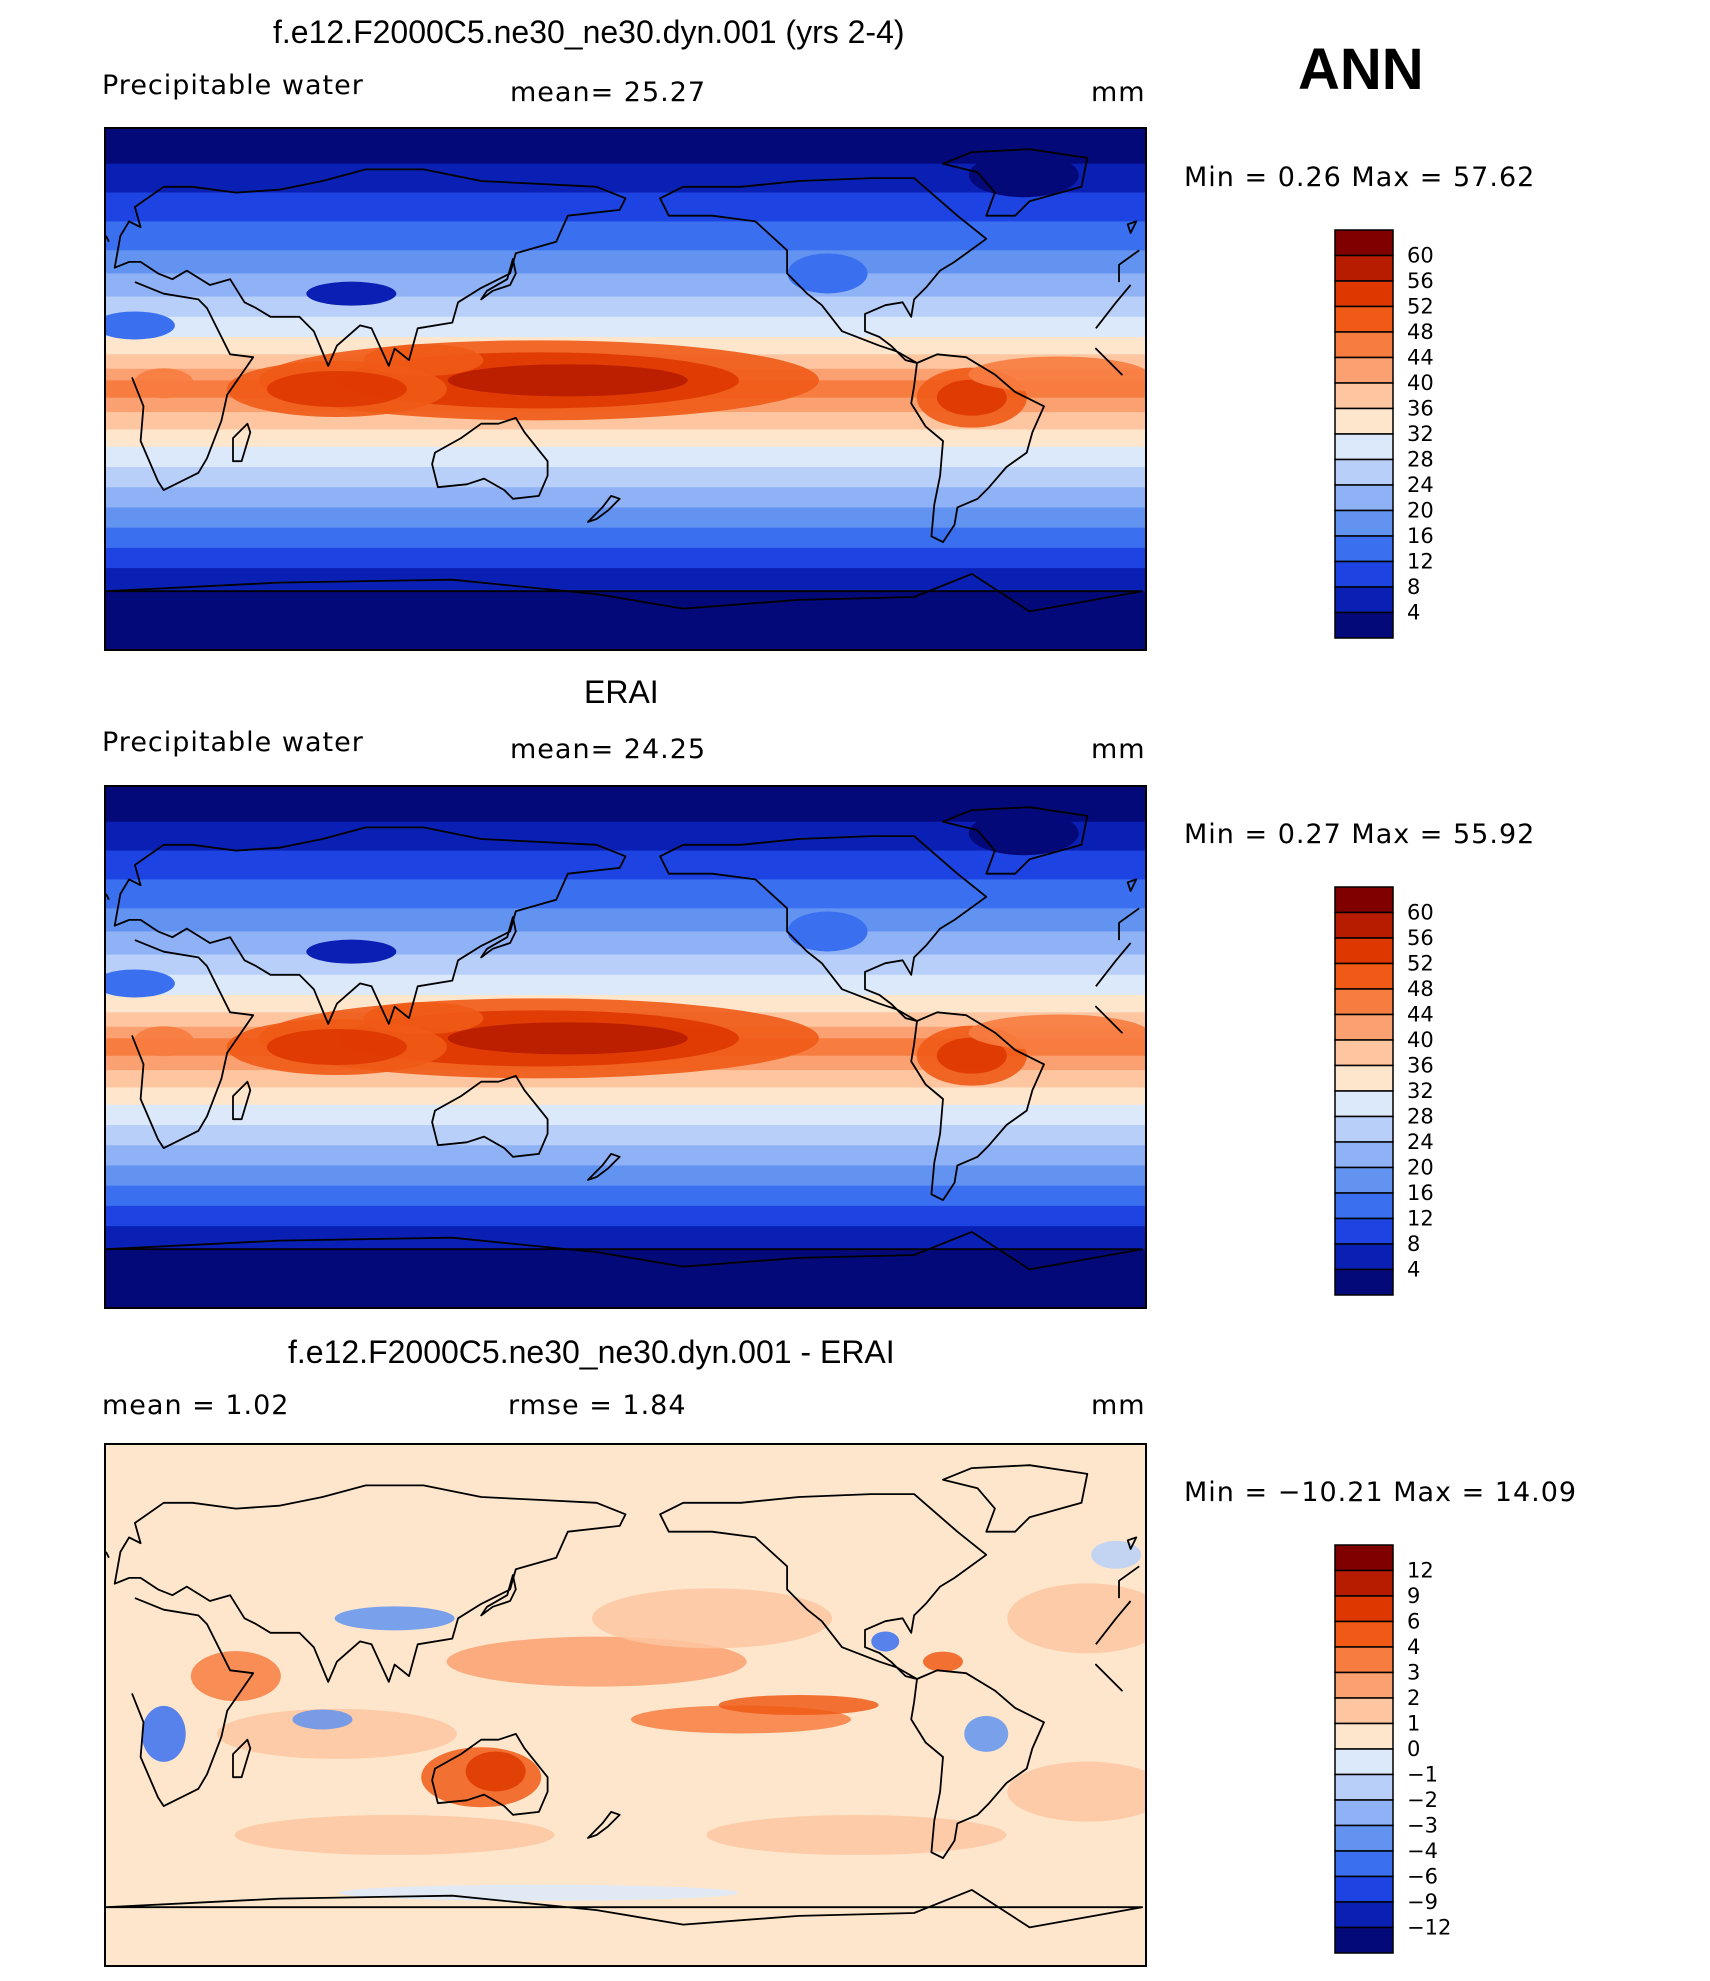 This screenshot has width=1710, height=1981. What do you see at coordinates (1422, 1775) in the screenshot?
I see `colorbar-tick-label: −1` at bounding box center [1422, 1775].